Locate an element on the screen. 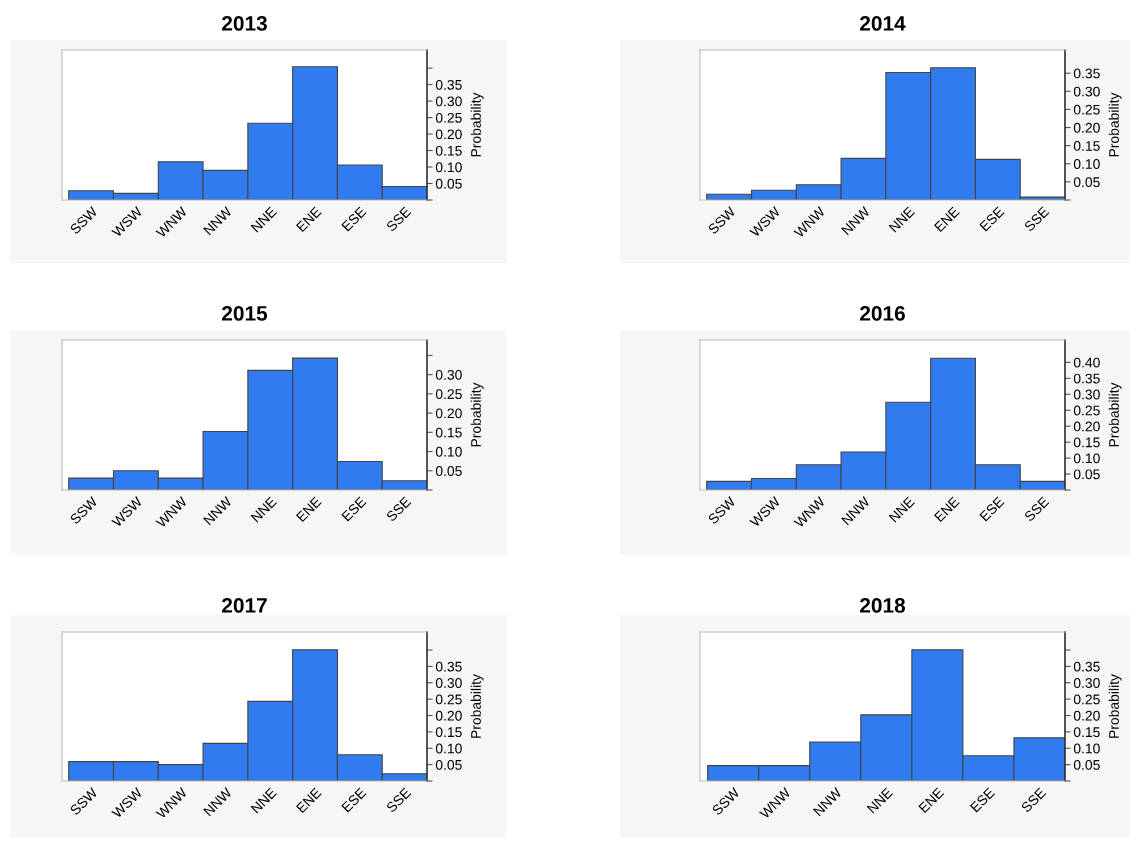  chart-title: 2017 is located at coordinates (244, 605).